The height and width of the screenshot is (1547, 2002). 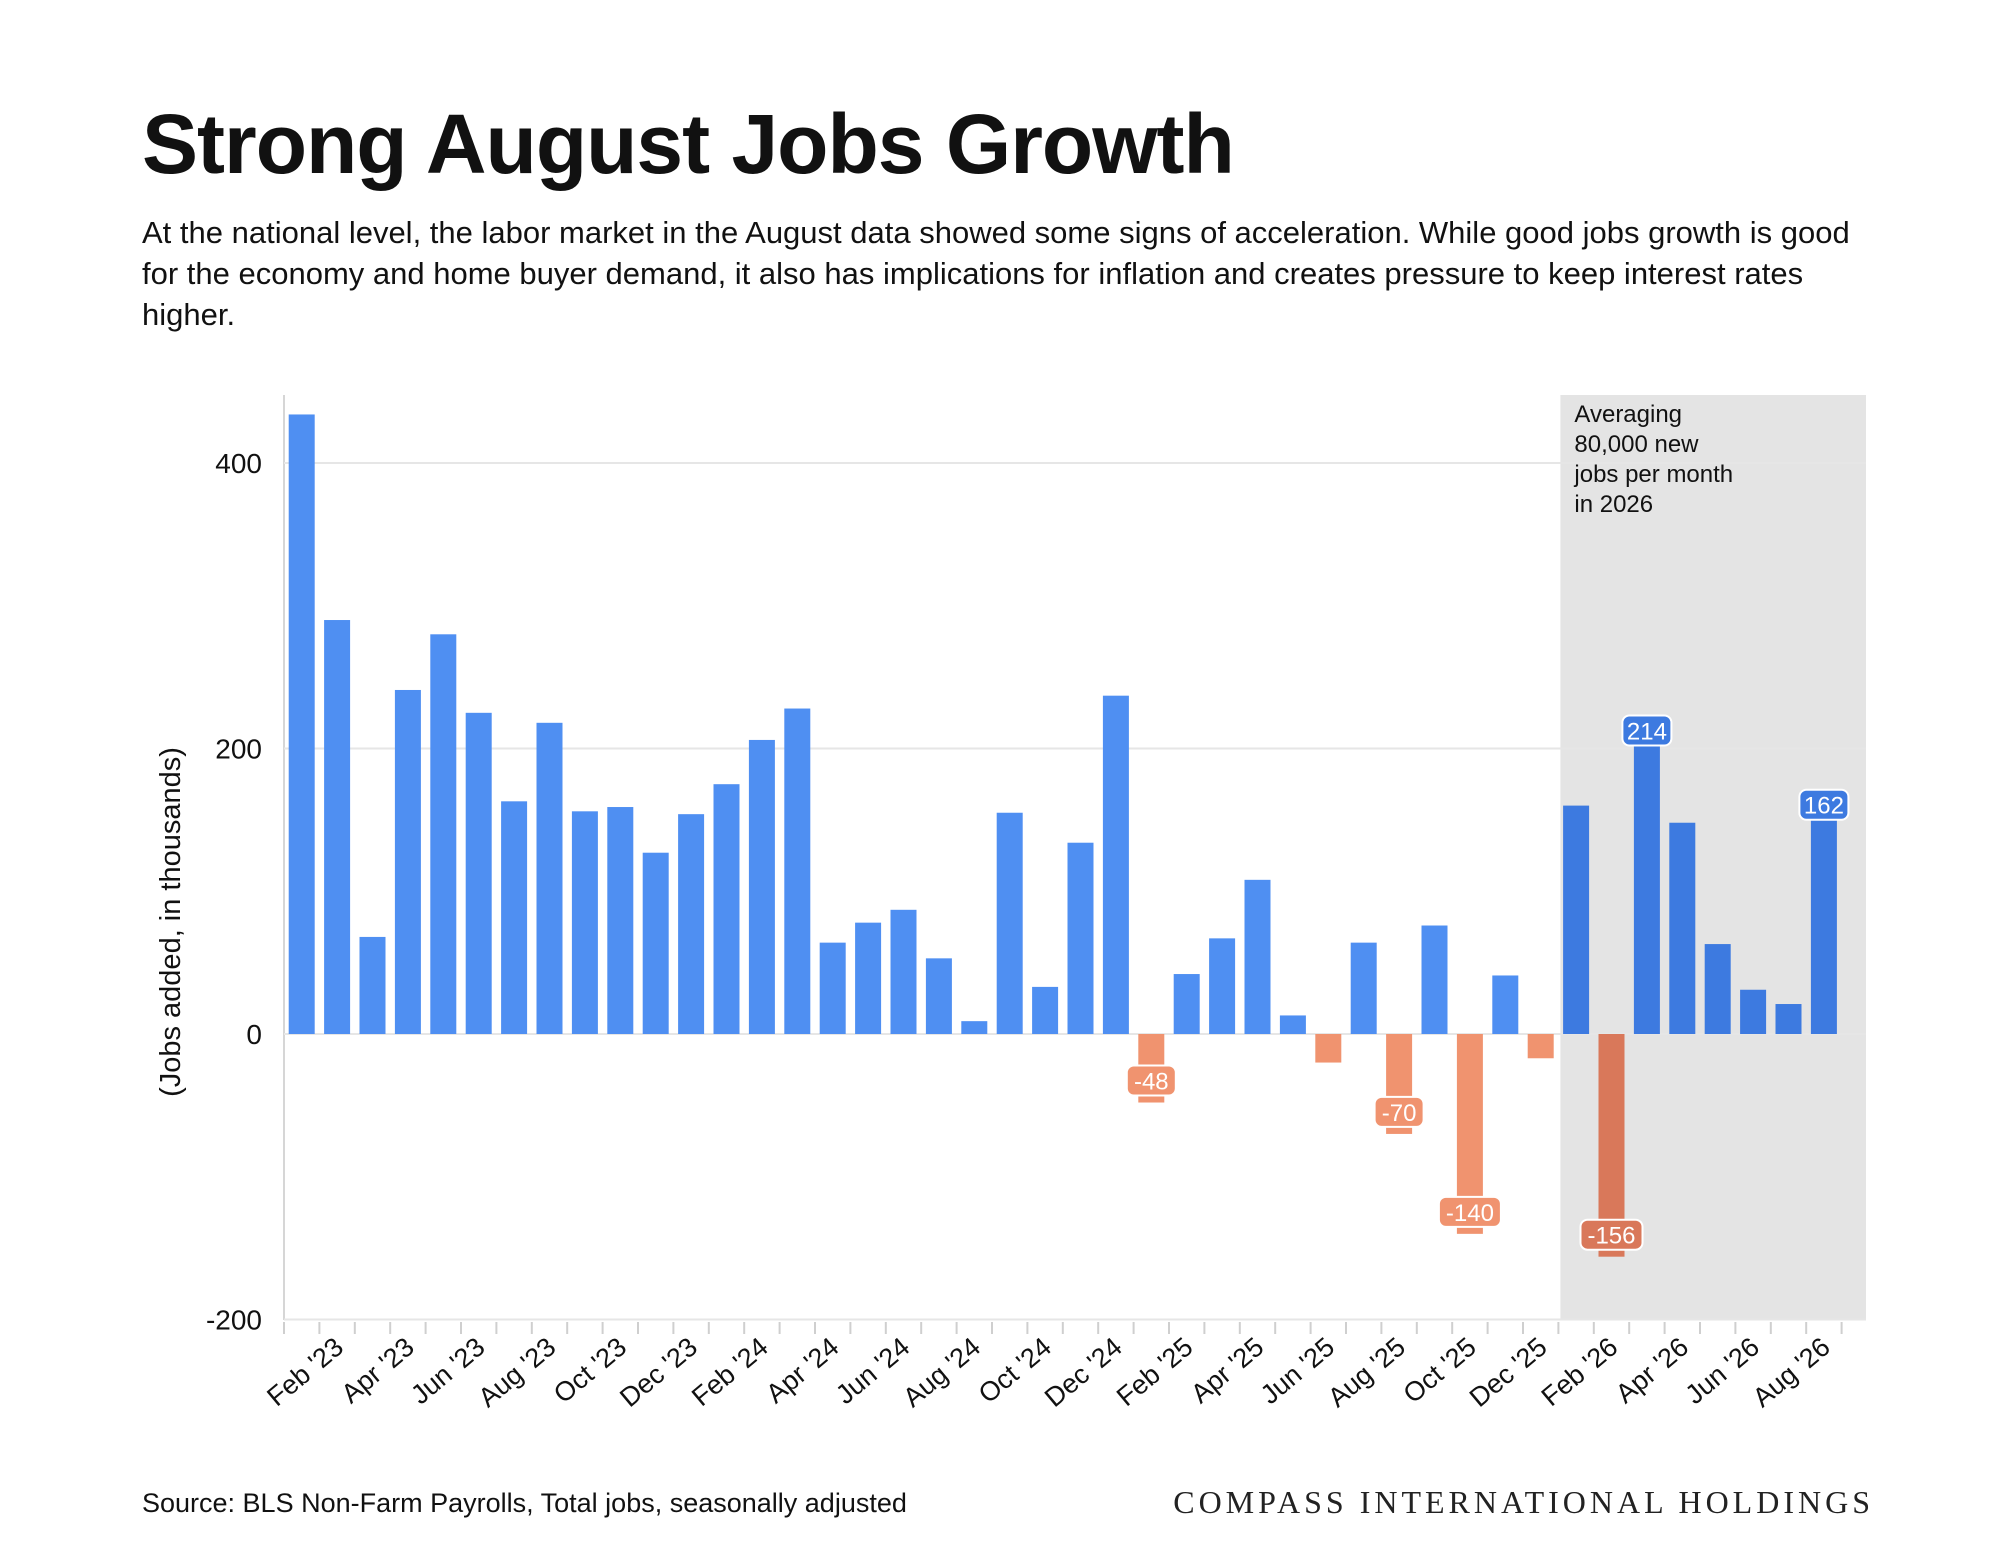 I want to click on data-label: 162, so click(x=1824, y=806).